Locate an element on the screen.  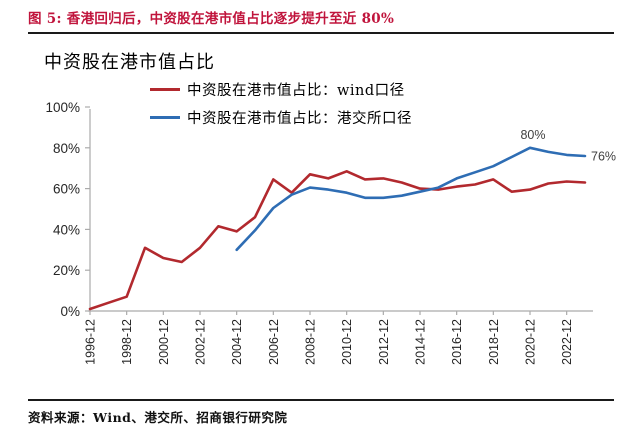
x-tick-label: 2020-12 is located at coordinates (531, 342).